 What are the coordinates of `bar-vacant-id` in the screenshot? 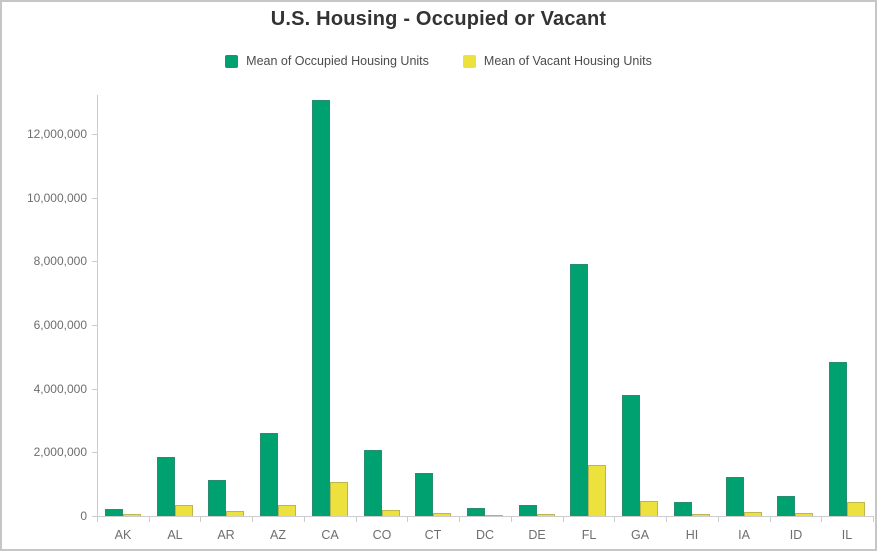 It's located at (804, 514).